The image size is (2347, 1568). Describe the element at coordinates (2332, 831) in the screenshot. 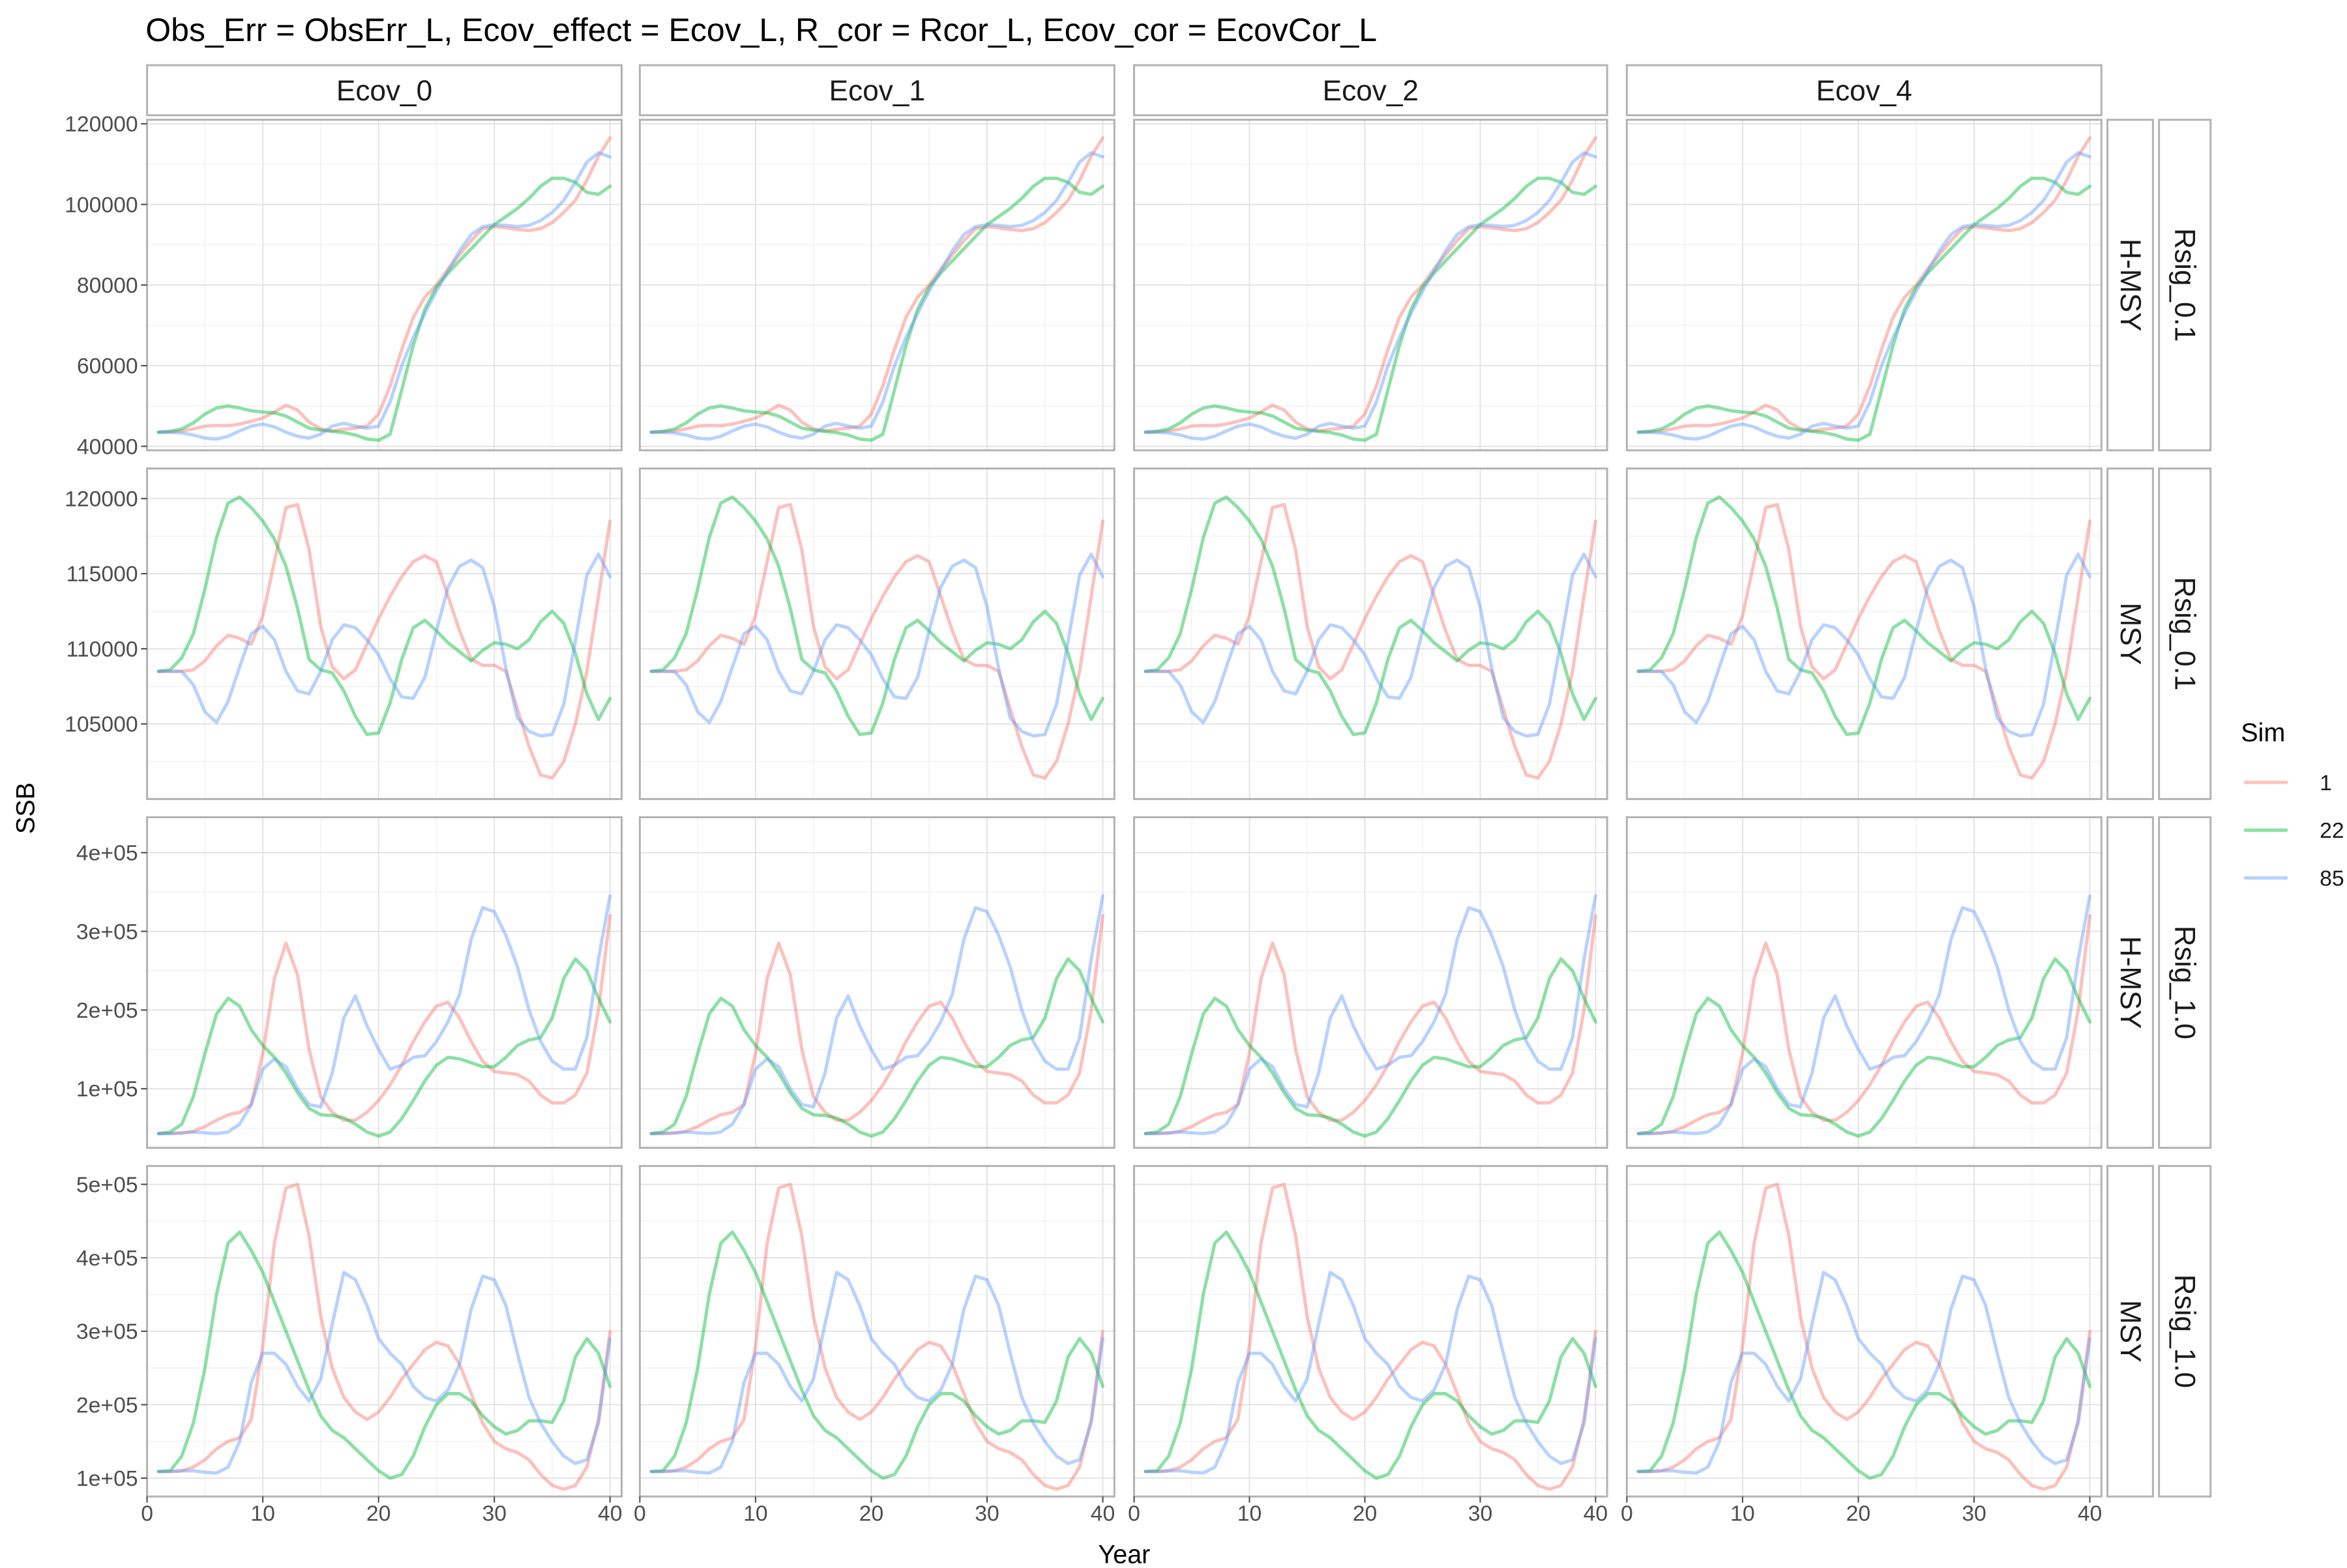

I see `legend-label: 22` at that location.